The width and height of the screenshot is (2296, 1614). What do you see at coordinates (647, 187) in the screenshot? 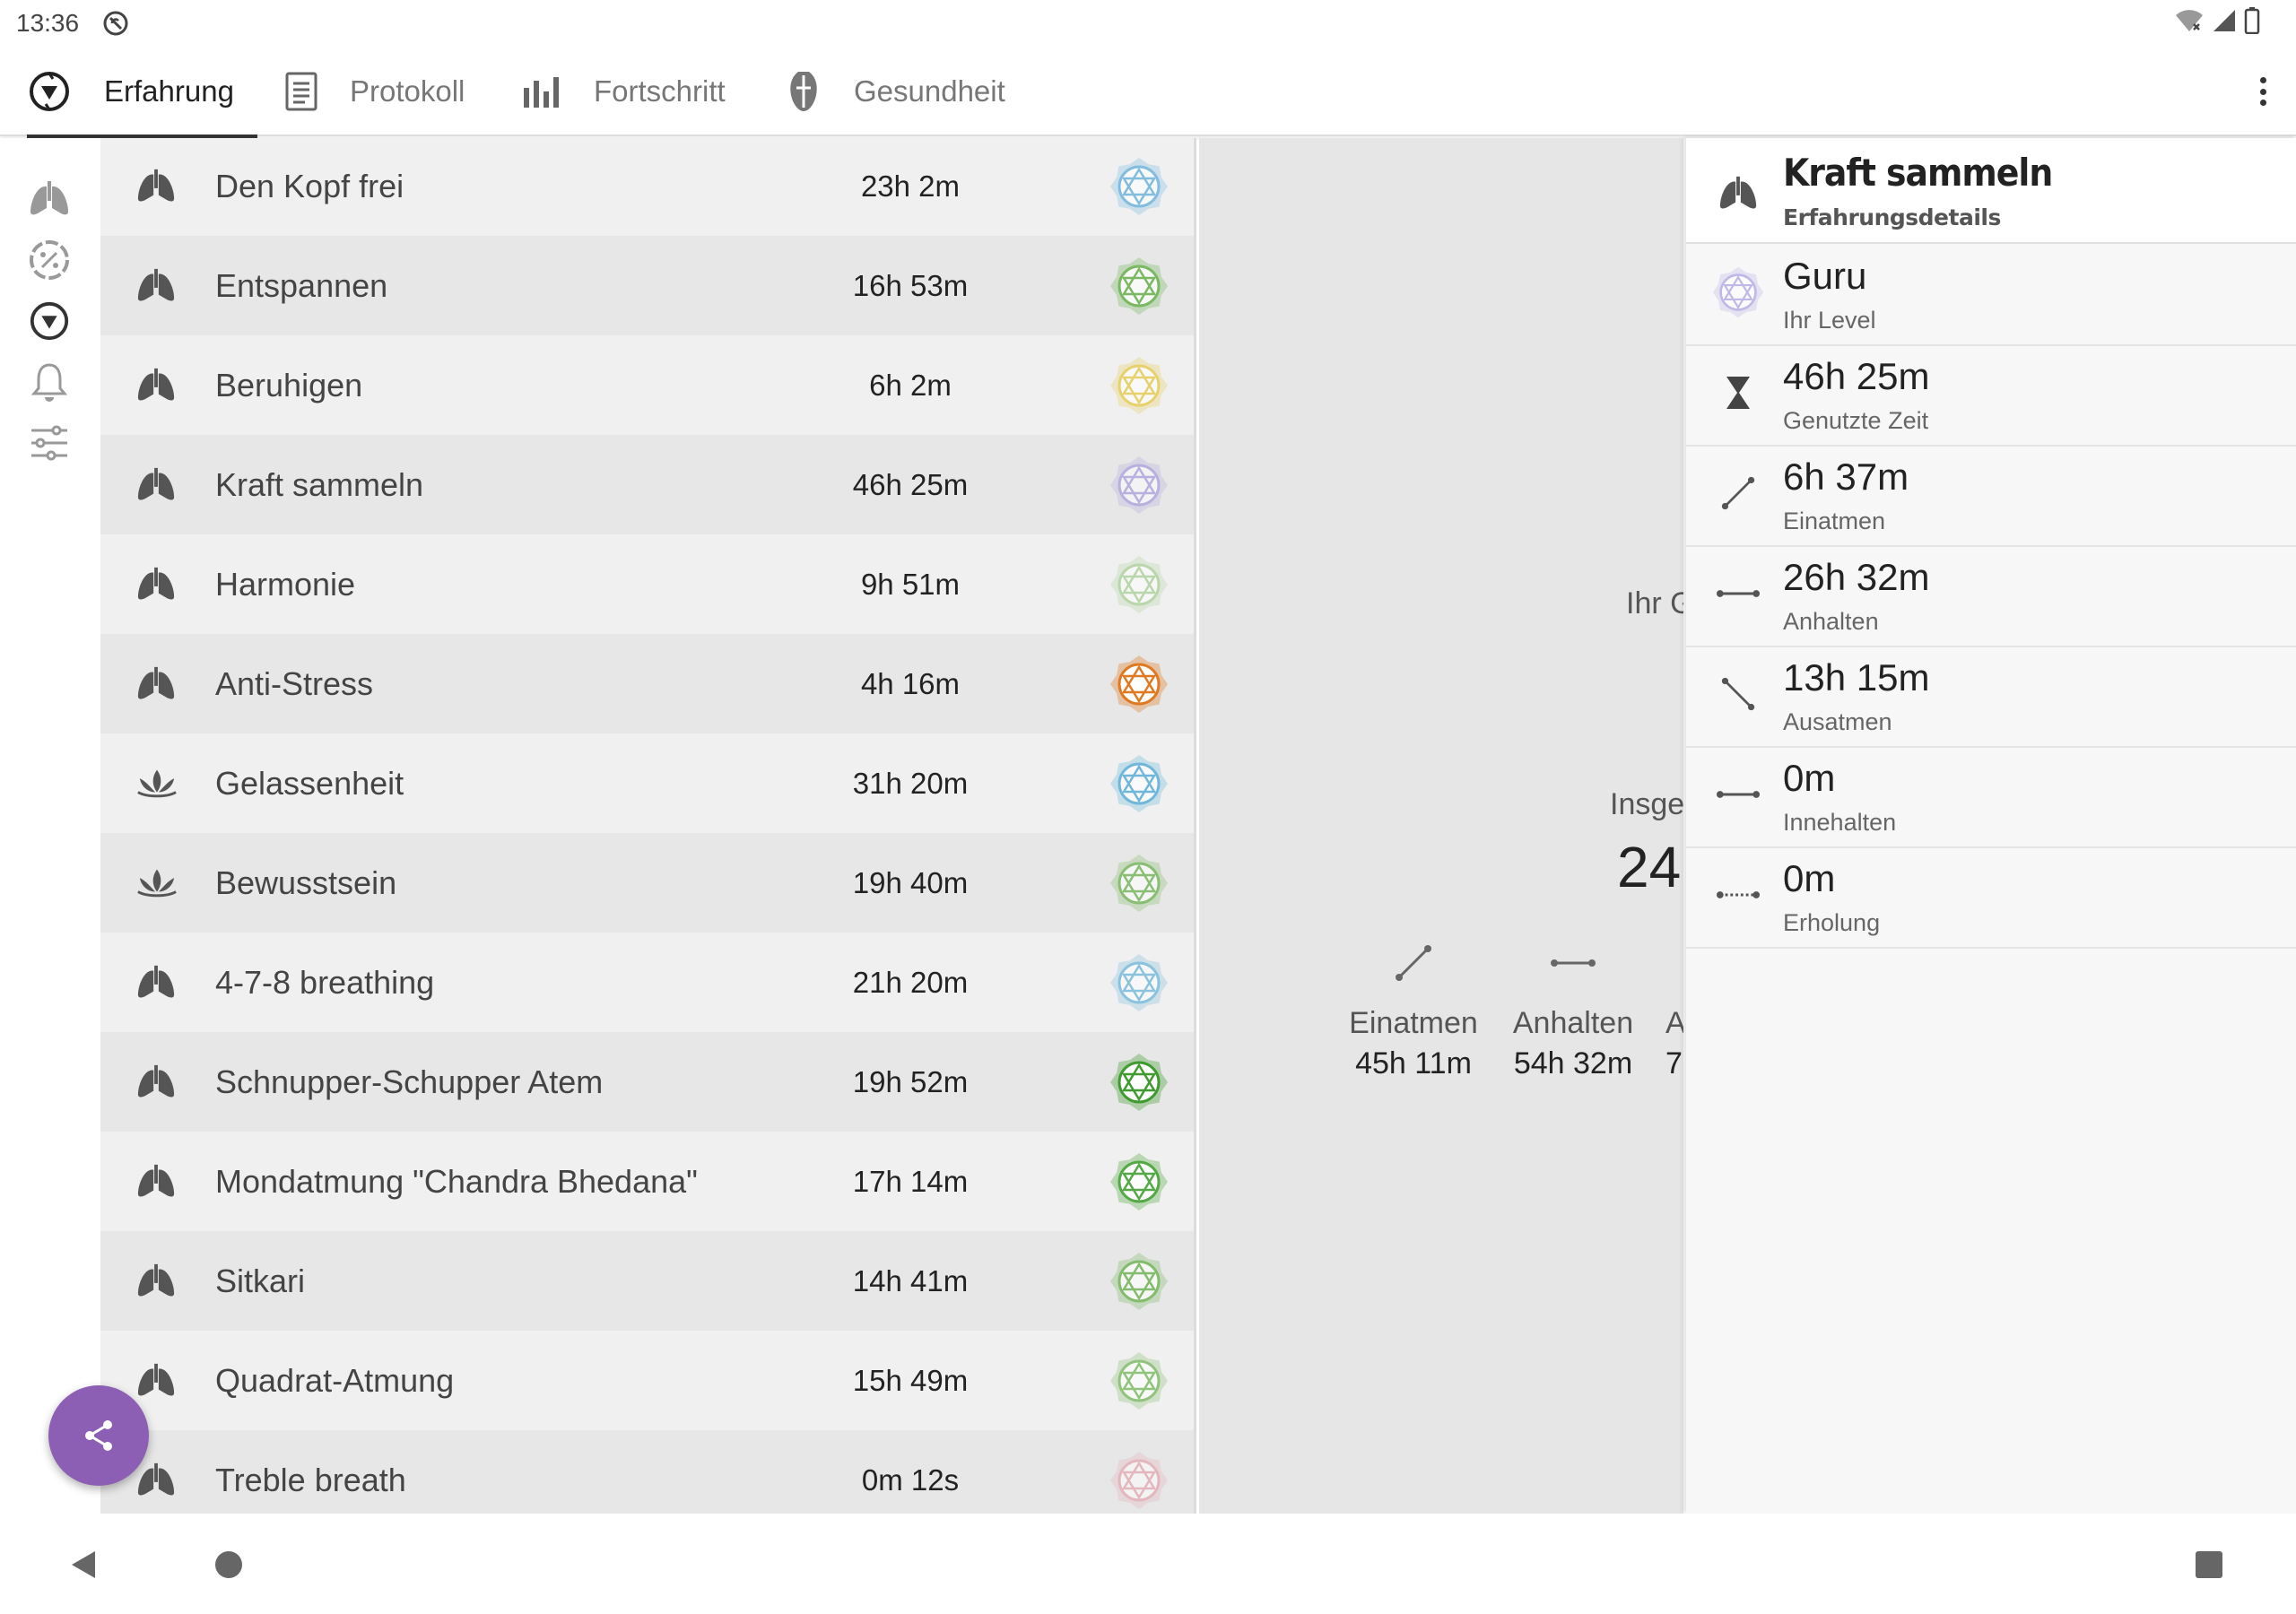
I see `list-item: Den Kopf frei 23h 2m` at bounding box center [647, 187].